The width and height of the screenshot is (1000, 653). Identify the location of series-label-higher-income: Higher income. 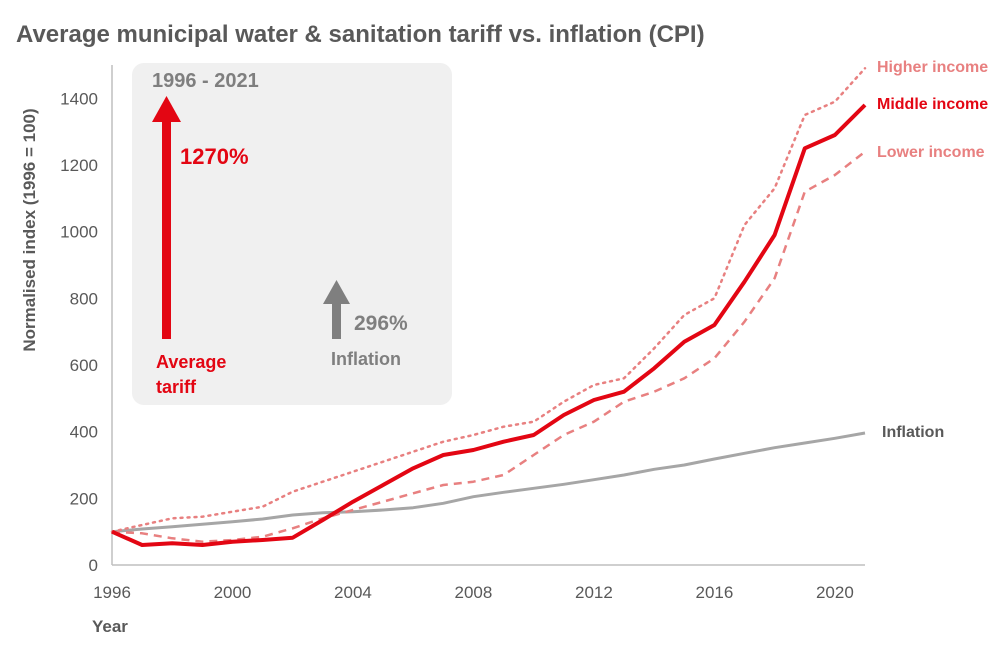
(932, 67).